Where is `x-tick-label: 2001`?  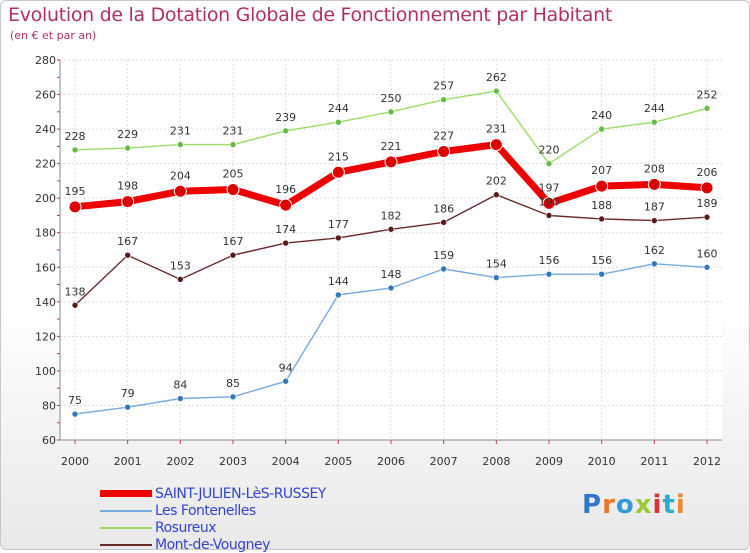
x-tick-label: 2001 is located at coordinates (128, 461).